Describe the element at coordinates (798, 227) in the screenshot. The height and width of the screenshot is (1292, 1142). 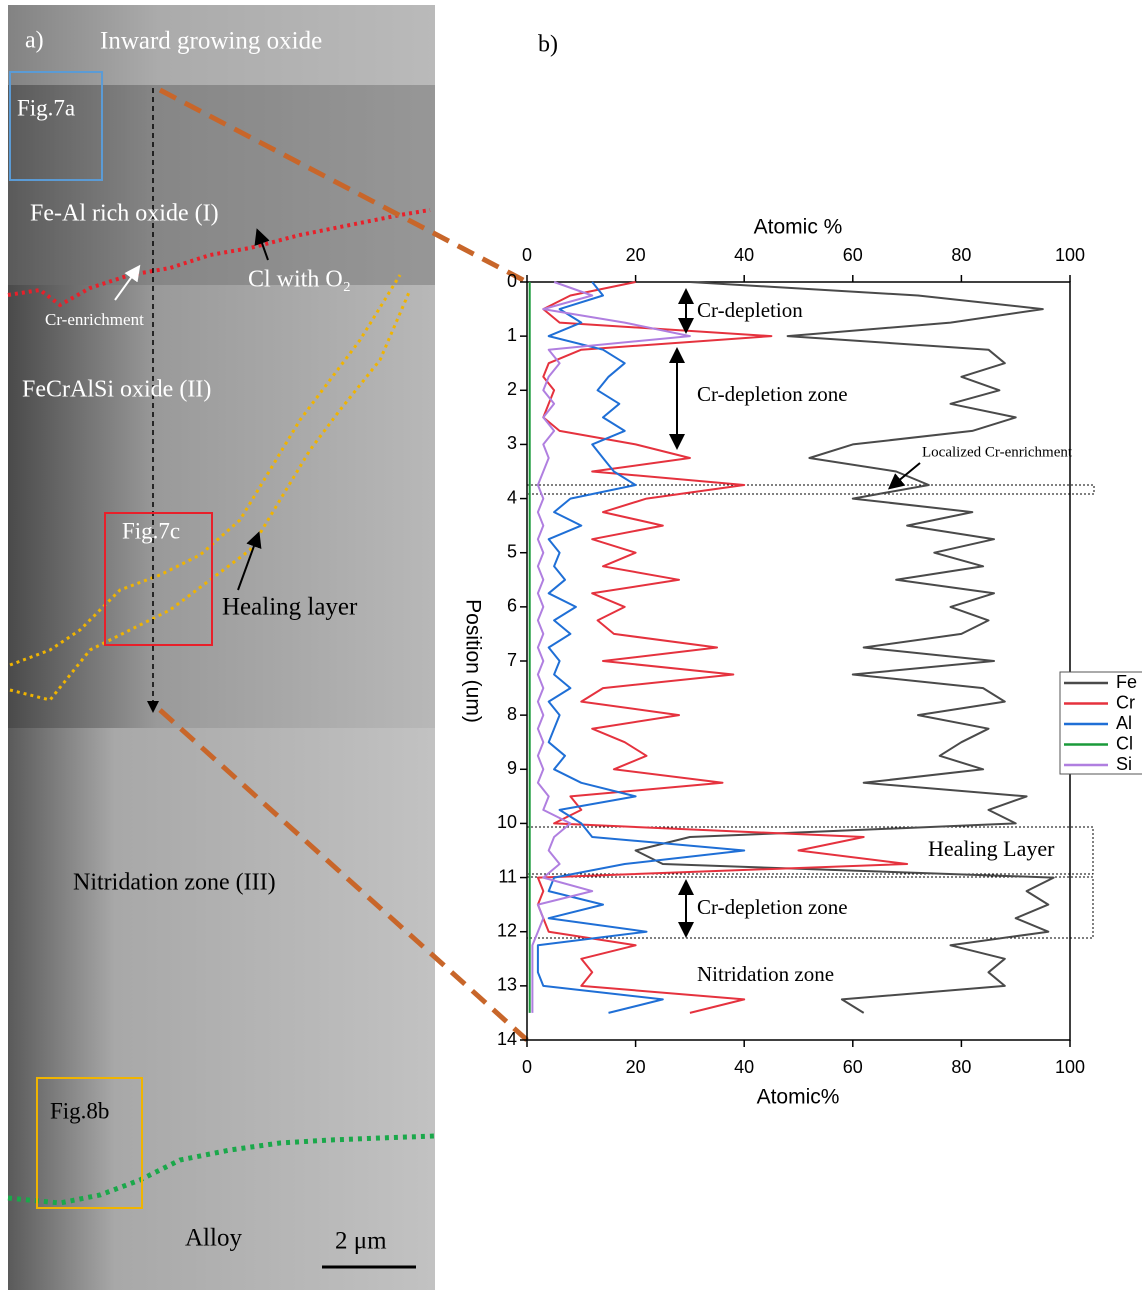
I see `axis-title: Atomic %` at that location.